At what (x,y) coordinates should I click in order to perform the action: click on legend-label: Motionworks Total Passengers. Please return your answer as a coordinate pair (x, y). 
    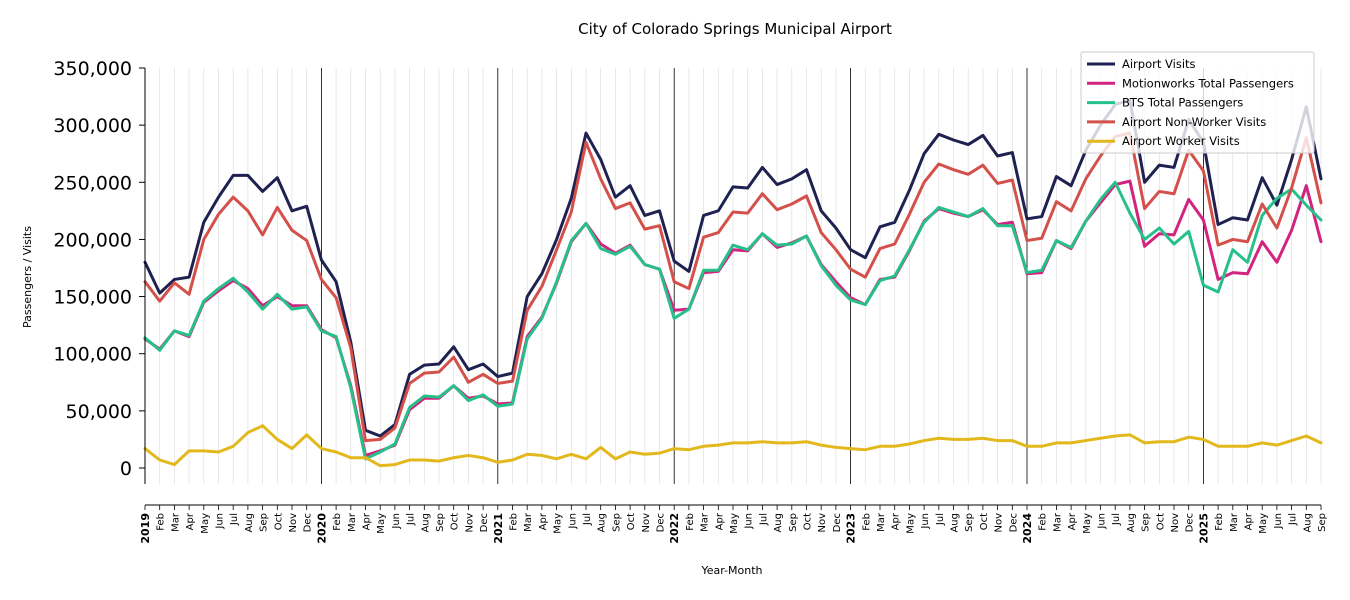
    Looking at the image, I should click on (1208, 83).